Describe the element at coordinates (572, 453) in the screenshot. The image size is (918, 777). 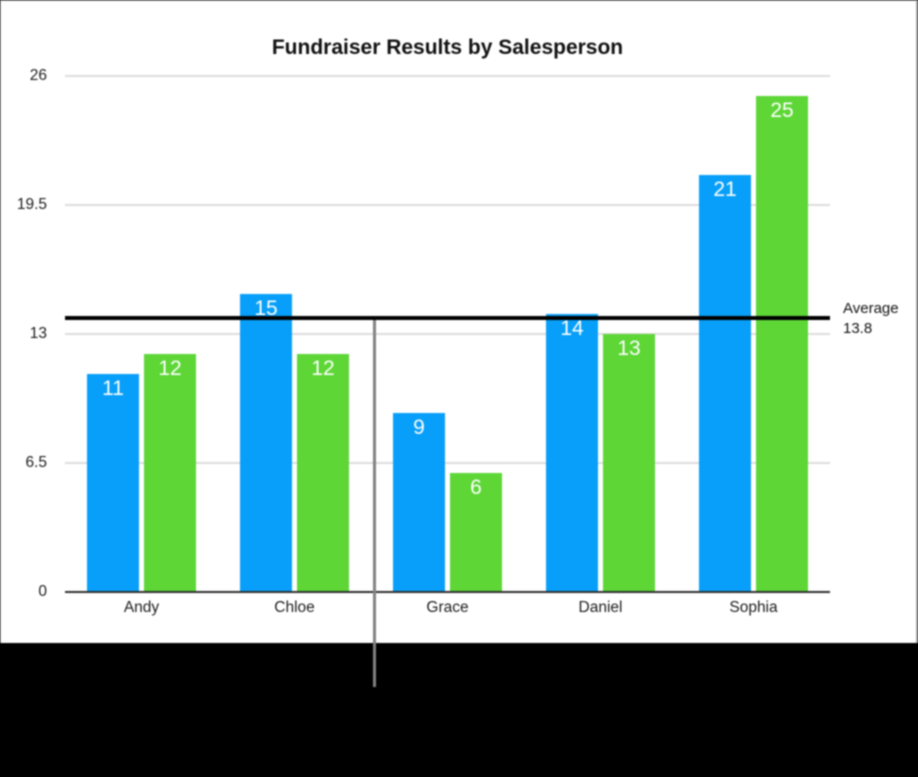
I see `bar-series-blue-daniel: 14` at that location.